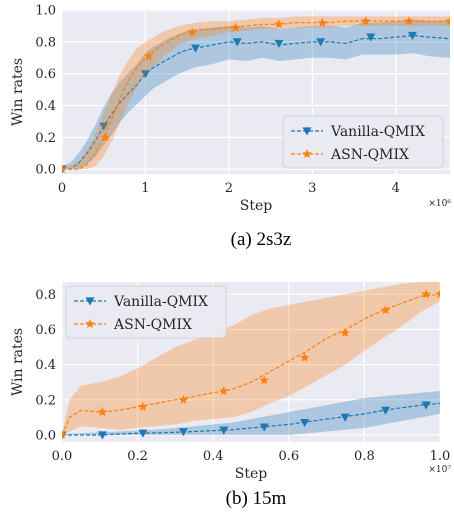  I want to click on vanilla-series-line, so click(251, 419).